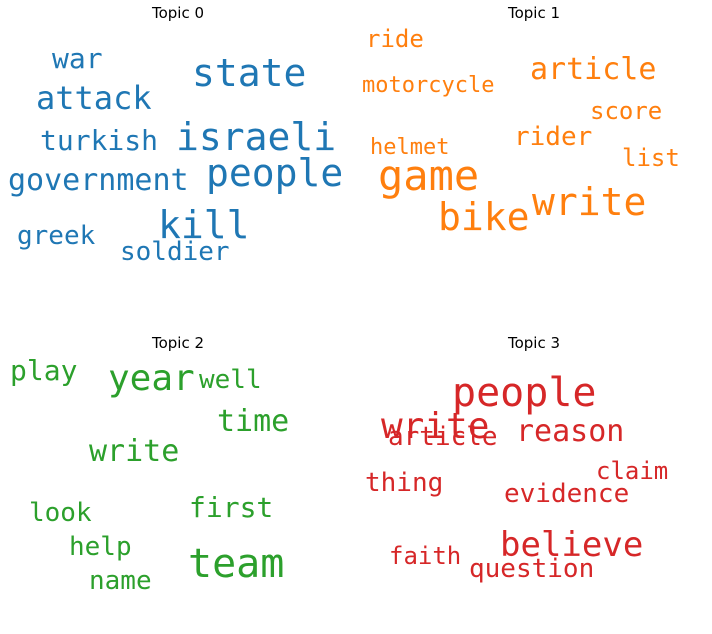  I want to click on word-year: year, so click(151, 378).